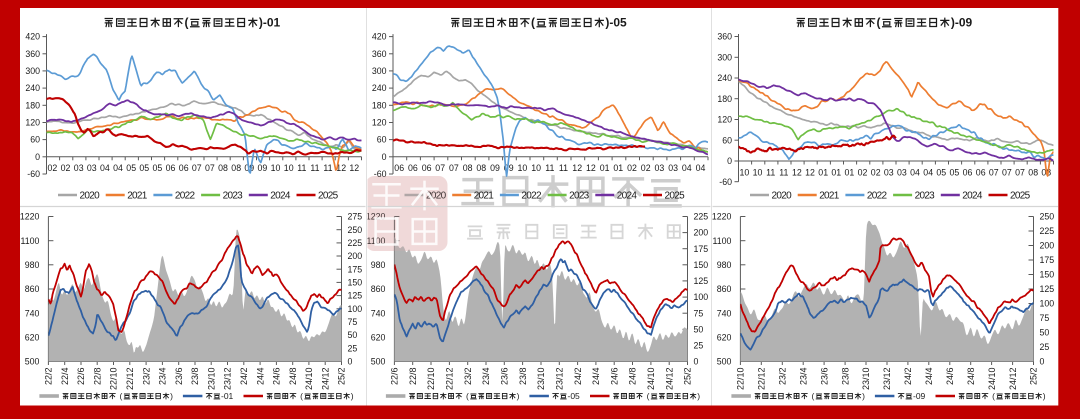 The width and height of the screenshot is (1080, 419). What do you see at coordinates (578, 377) in the screenshot?
I see `svg-text: 24/2` at bounding box center [578, 377].